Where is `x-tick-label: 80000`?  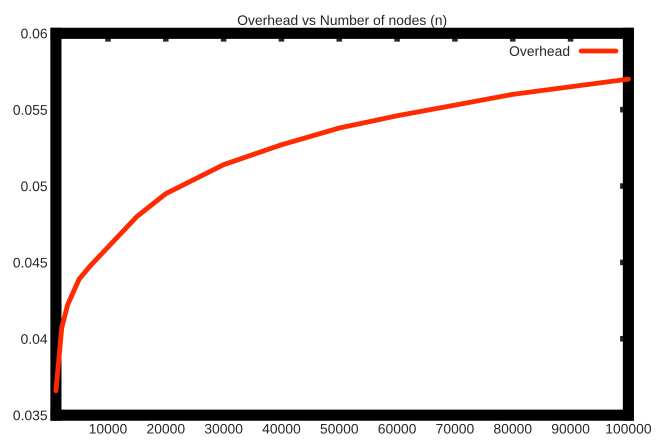
x-tick-label: 80000 is located at coordinates (513, 429).